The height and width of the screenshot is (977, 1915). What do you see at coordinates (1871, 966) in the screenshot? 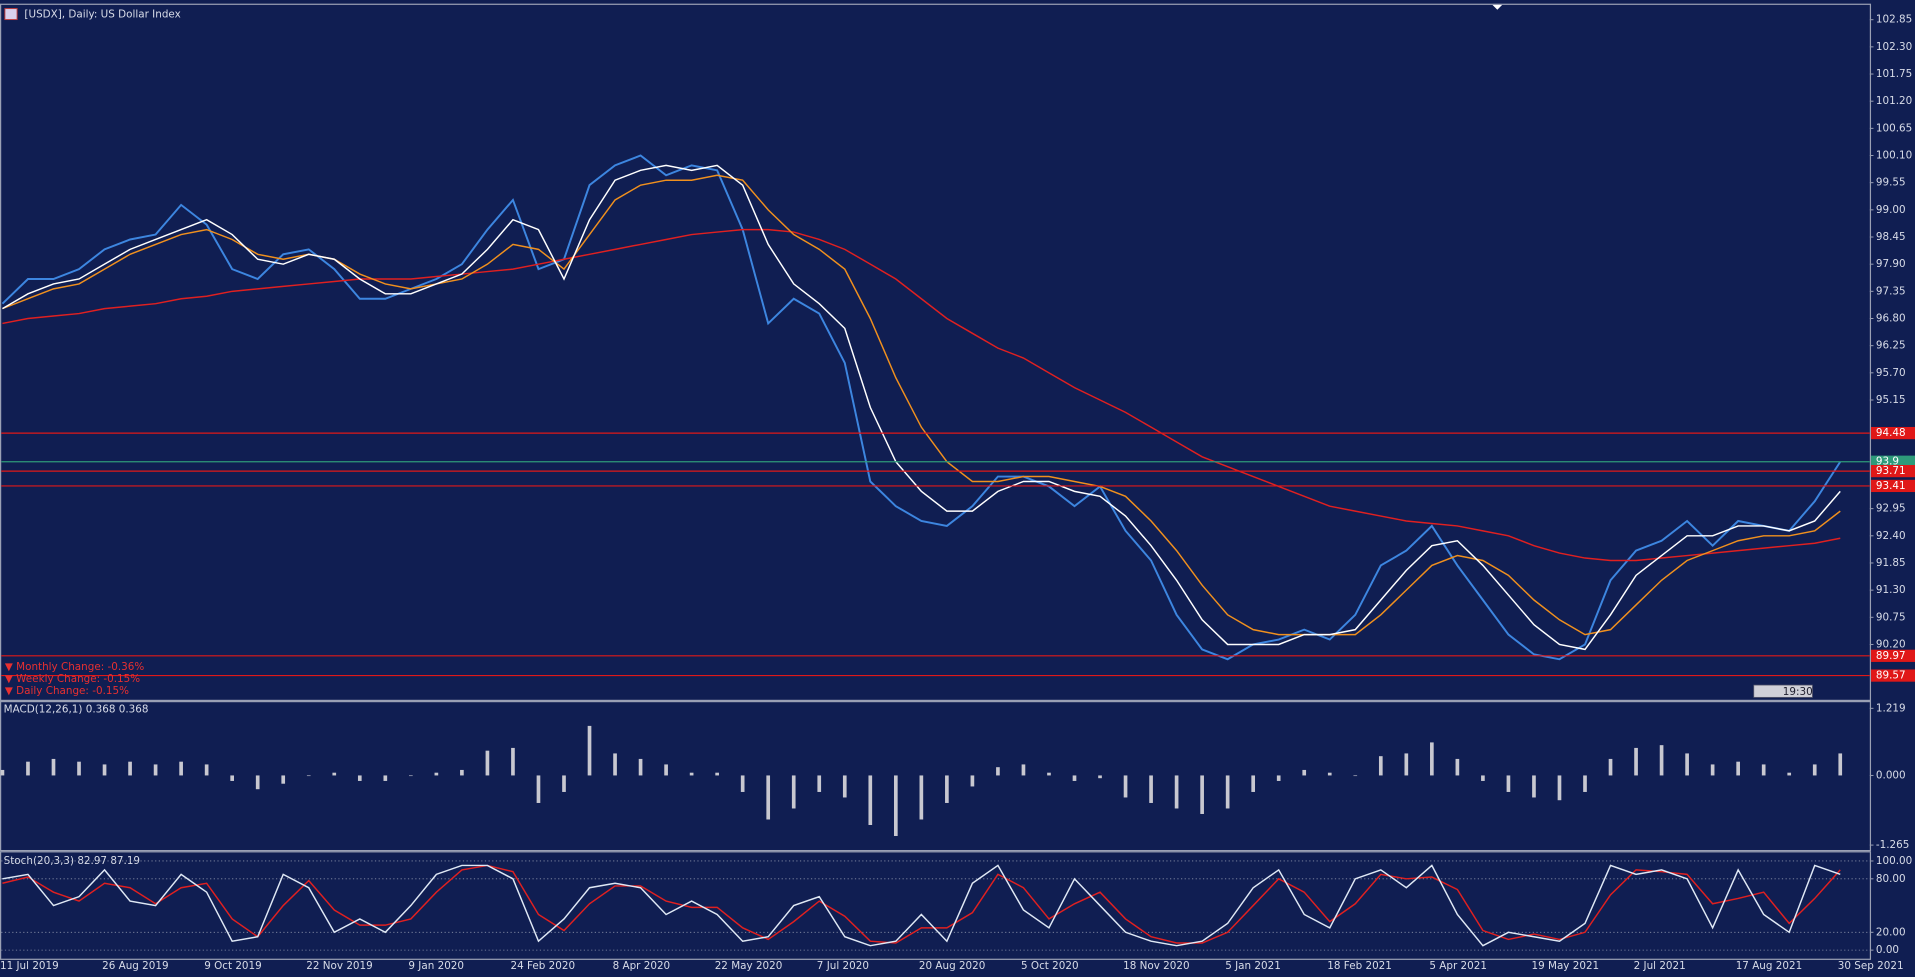
I see `x-tick-label: 30 Sep 2021` at bounding box center [1871, 966].